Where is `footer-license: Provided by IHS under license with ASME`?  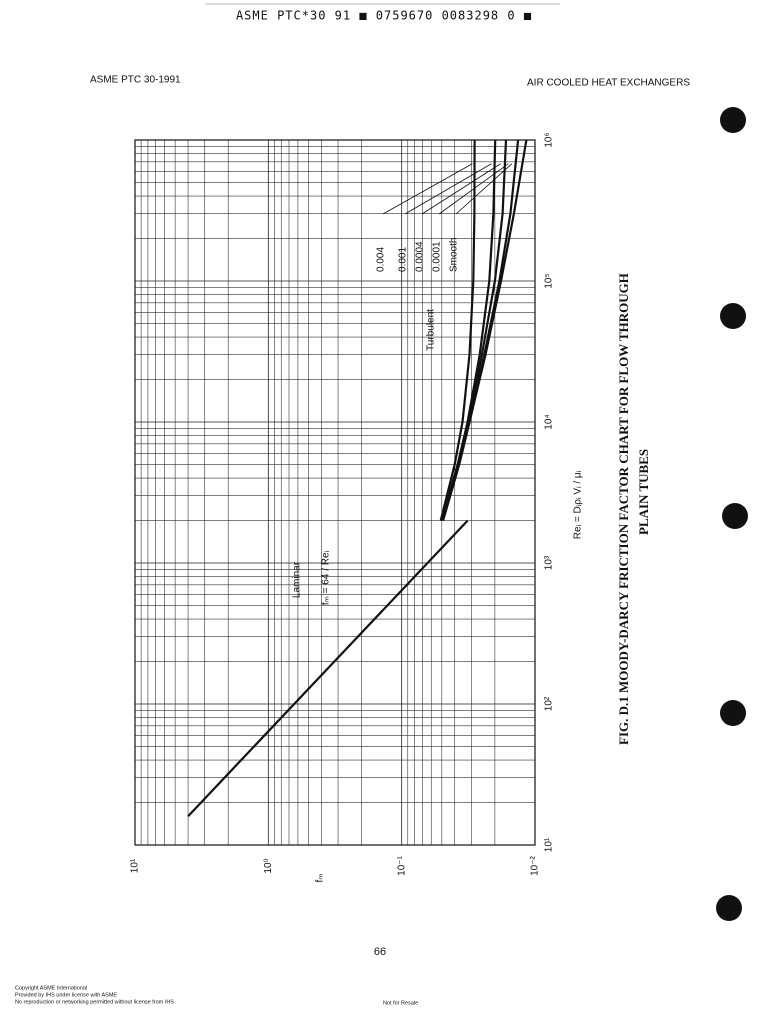
footer-license: Provided by IHS under license with ASME is located at coordinates (66, 995).